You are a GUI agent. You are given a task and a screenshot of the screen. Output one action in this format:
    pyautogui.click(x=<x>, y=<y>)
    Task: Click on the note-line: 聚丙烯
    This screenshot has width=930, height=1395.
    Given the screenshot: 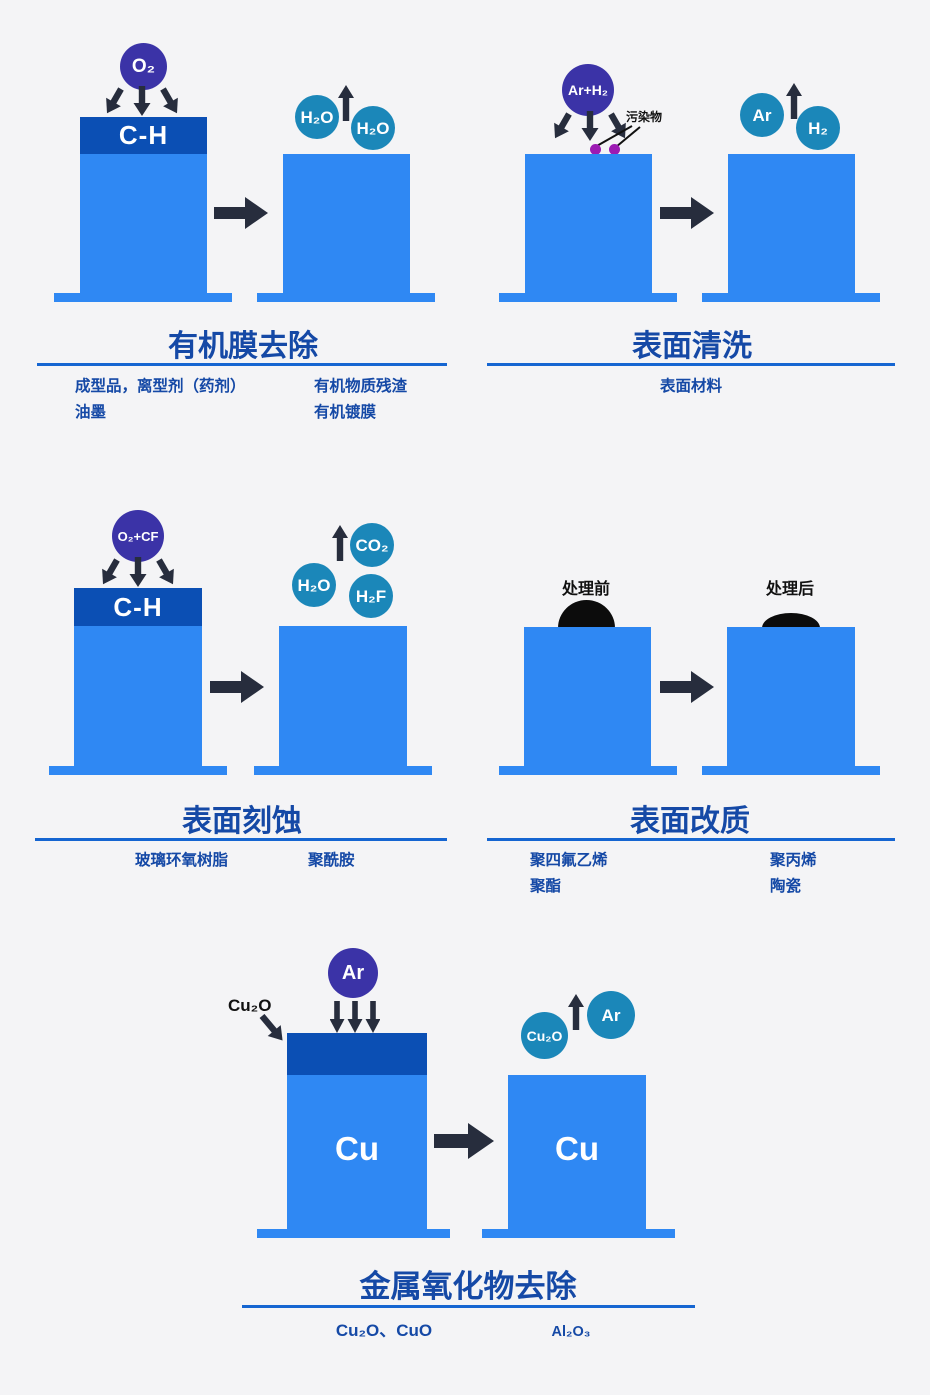 What is the action you would take?
    pyautogui.click(x=793, y=860)
    